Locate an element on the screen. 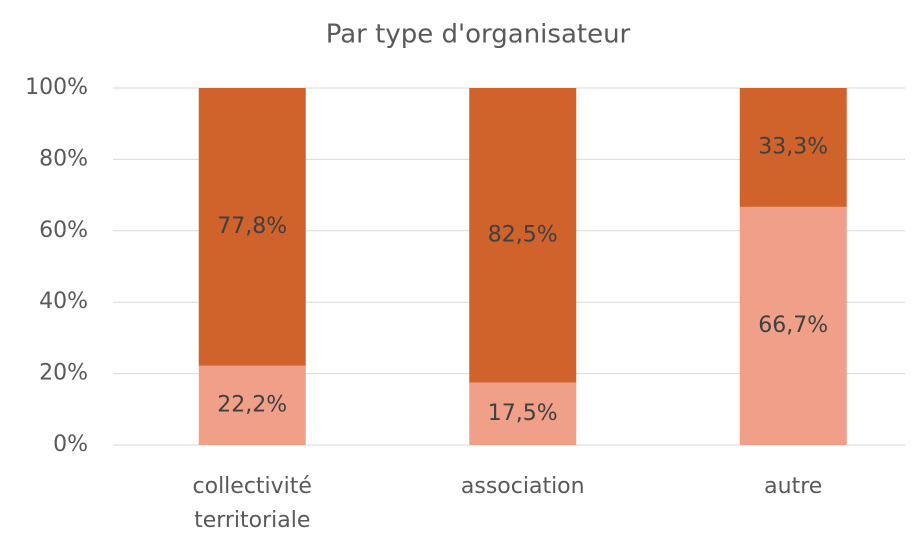 The height and width of the screenshot is (537, 921). data-label: 82,5% is located at coordinates (523, 234).